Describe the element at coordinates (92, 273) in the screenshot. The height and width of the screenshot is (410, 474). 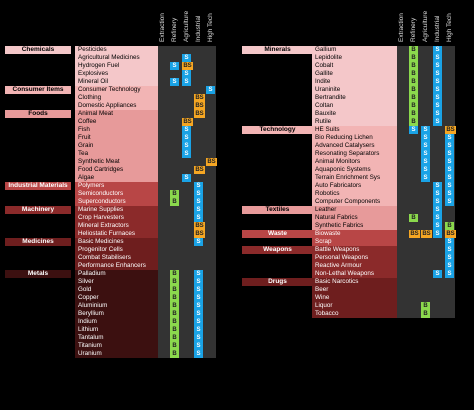
I see `left-item-label: Palladium` at that location.